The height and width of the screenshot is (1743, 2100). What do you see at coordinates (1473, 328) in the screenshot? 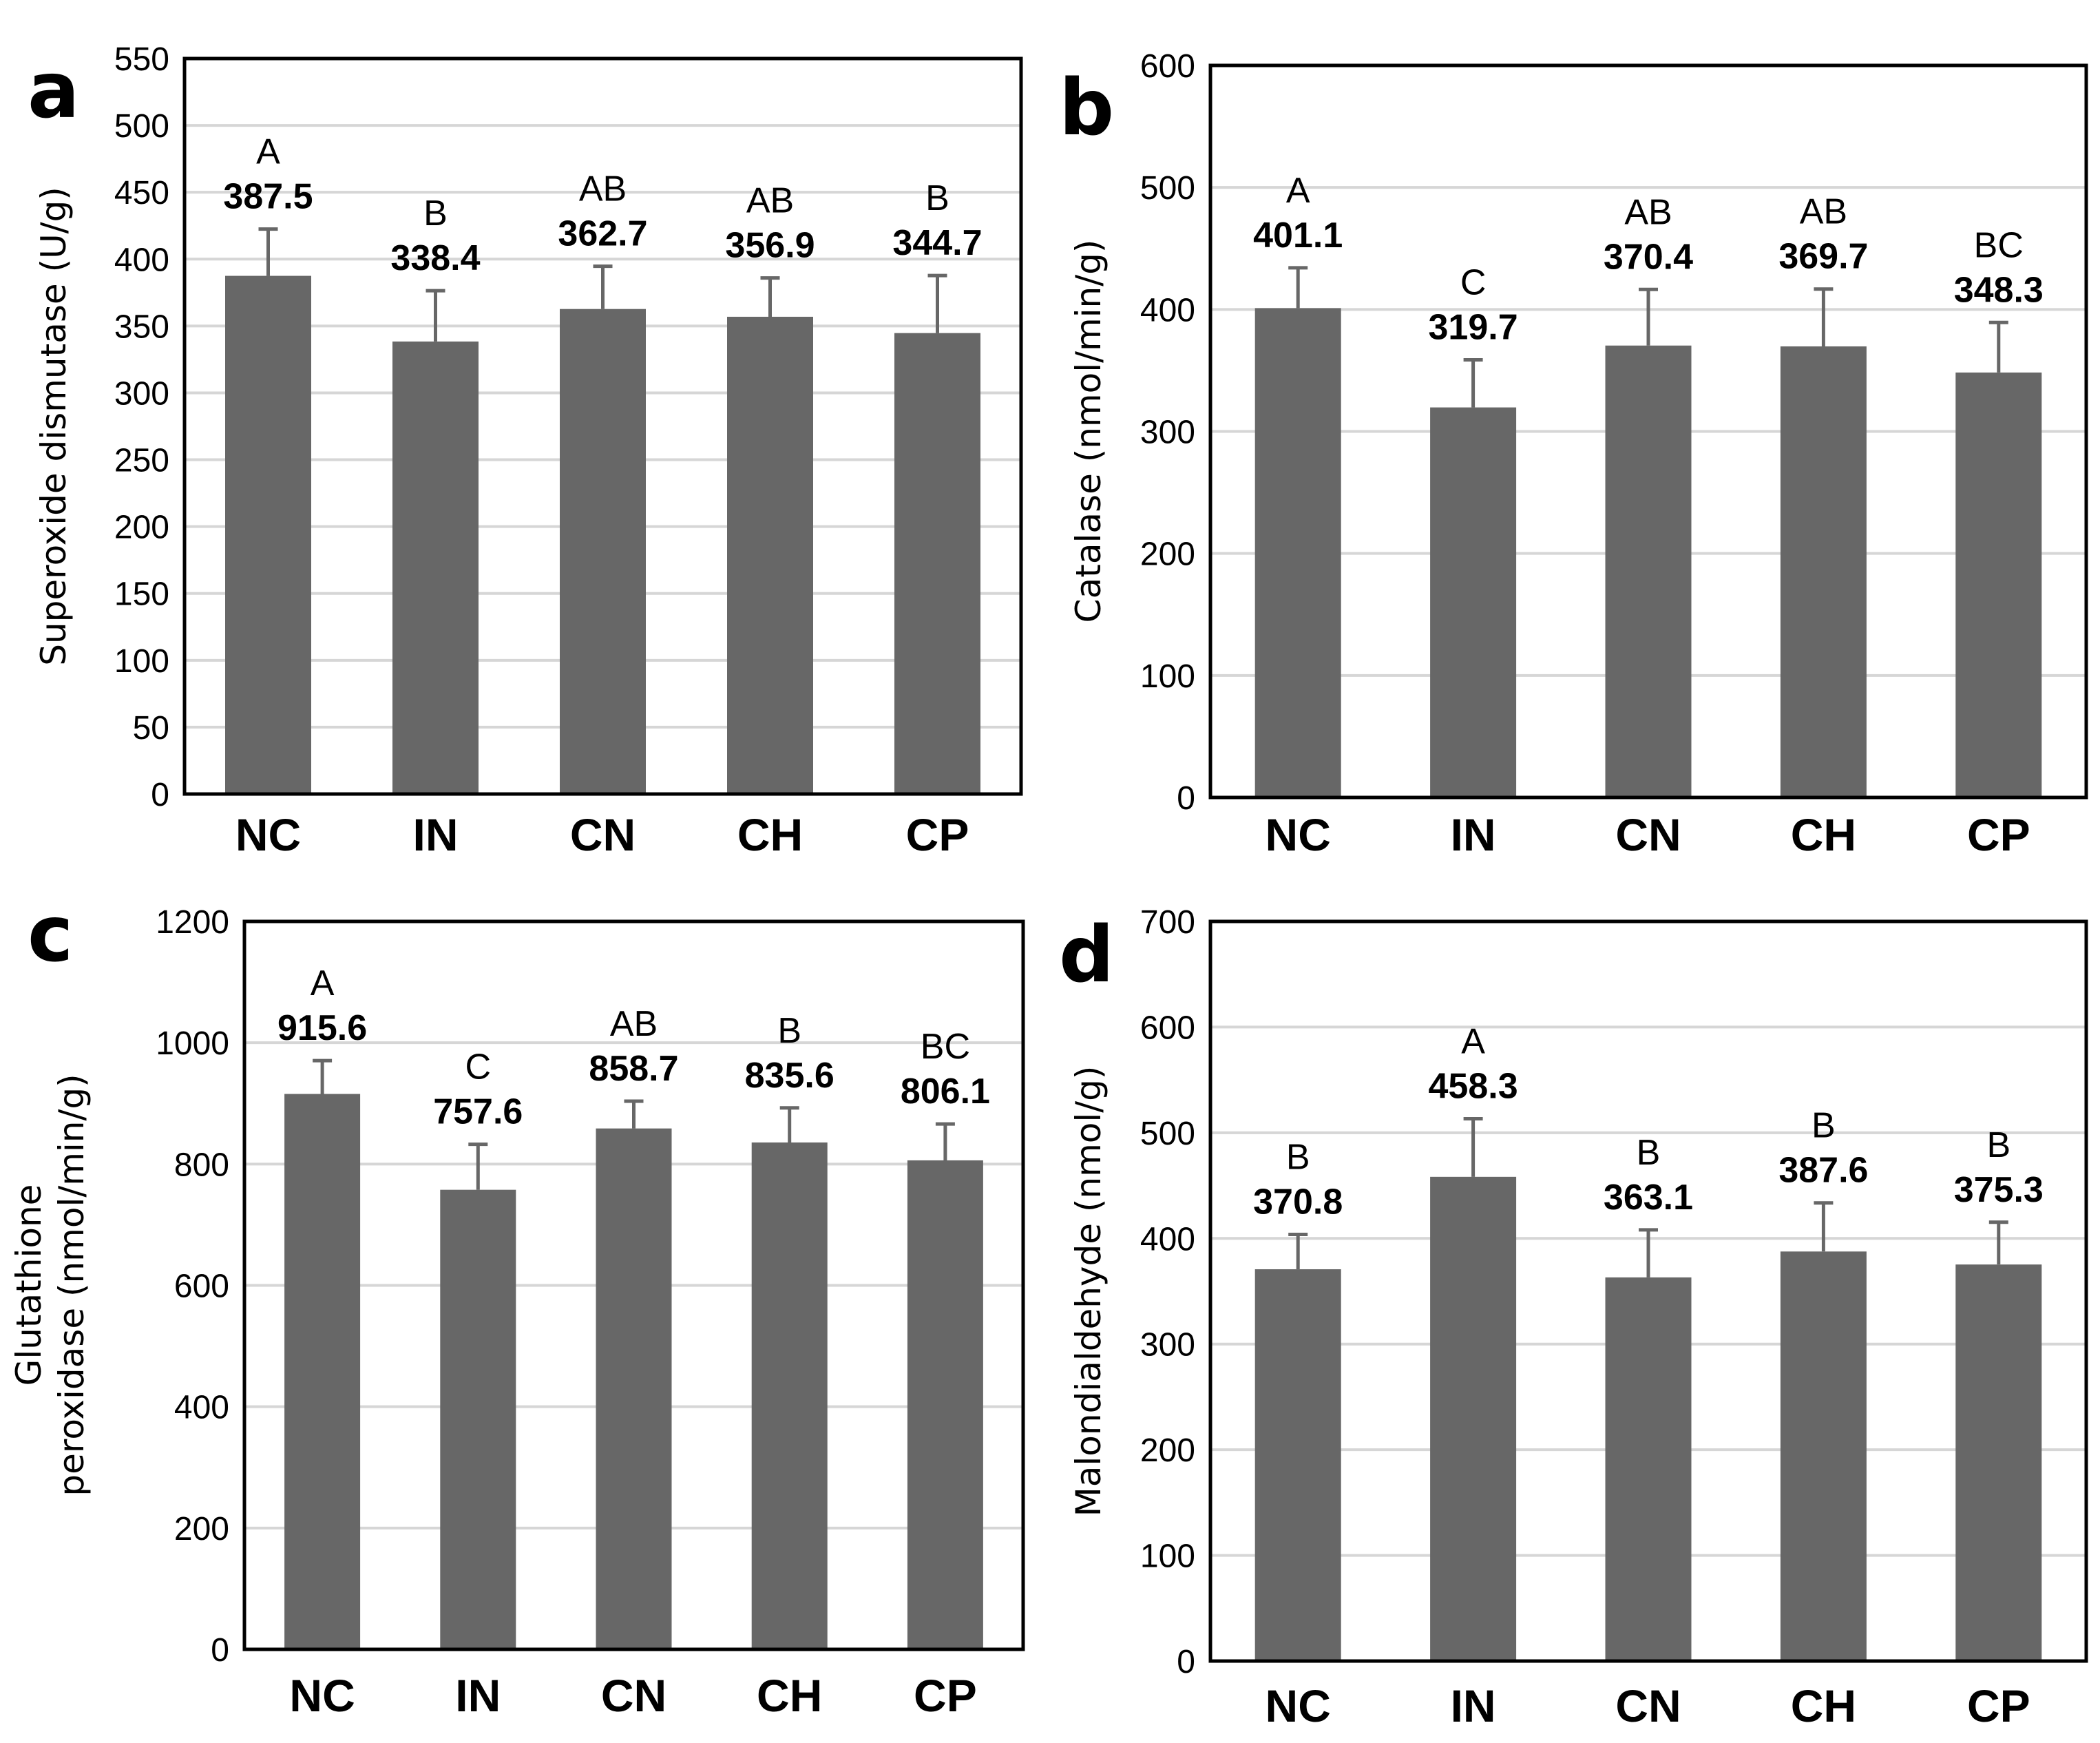
I see `data-label: 319.7` at bounding box center [1473, 328].